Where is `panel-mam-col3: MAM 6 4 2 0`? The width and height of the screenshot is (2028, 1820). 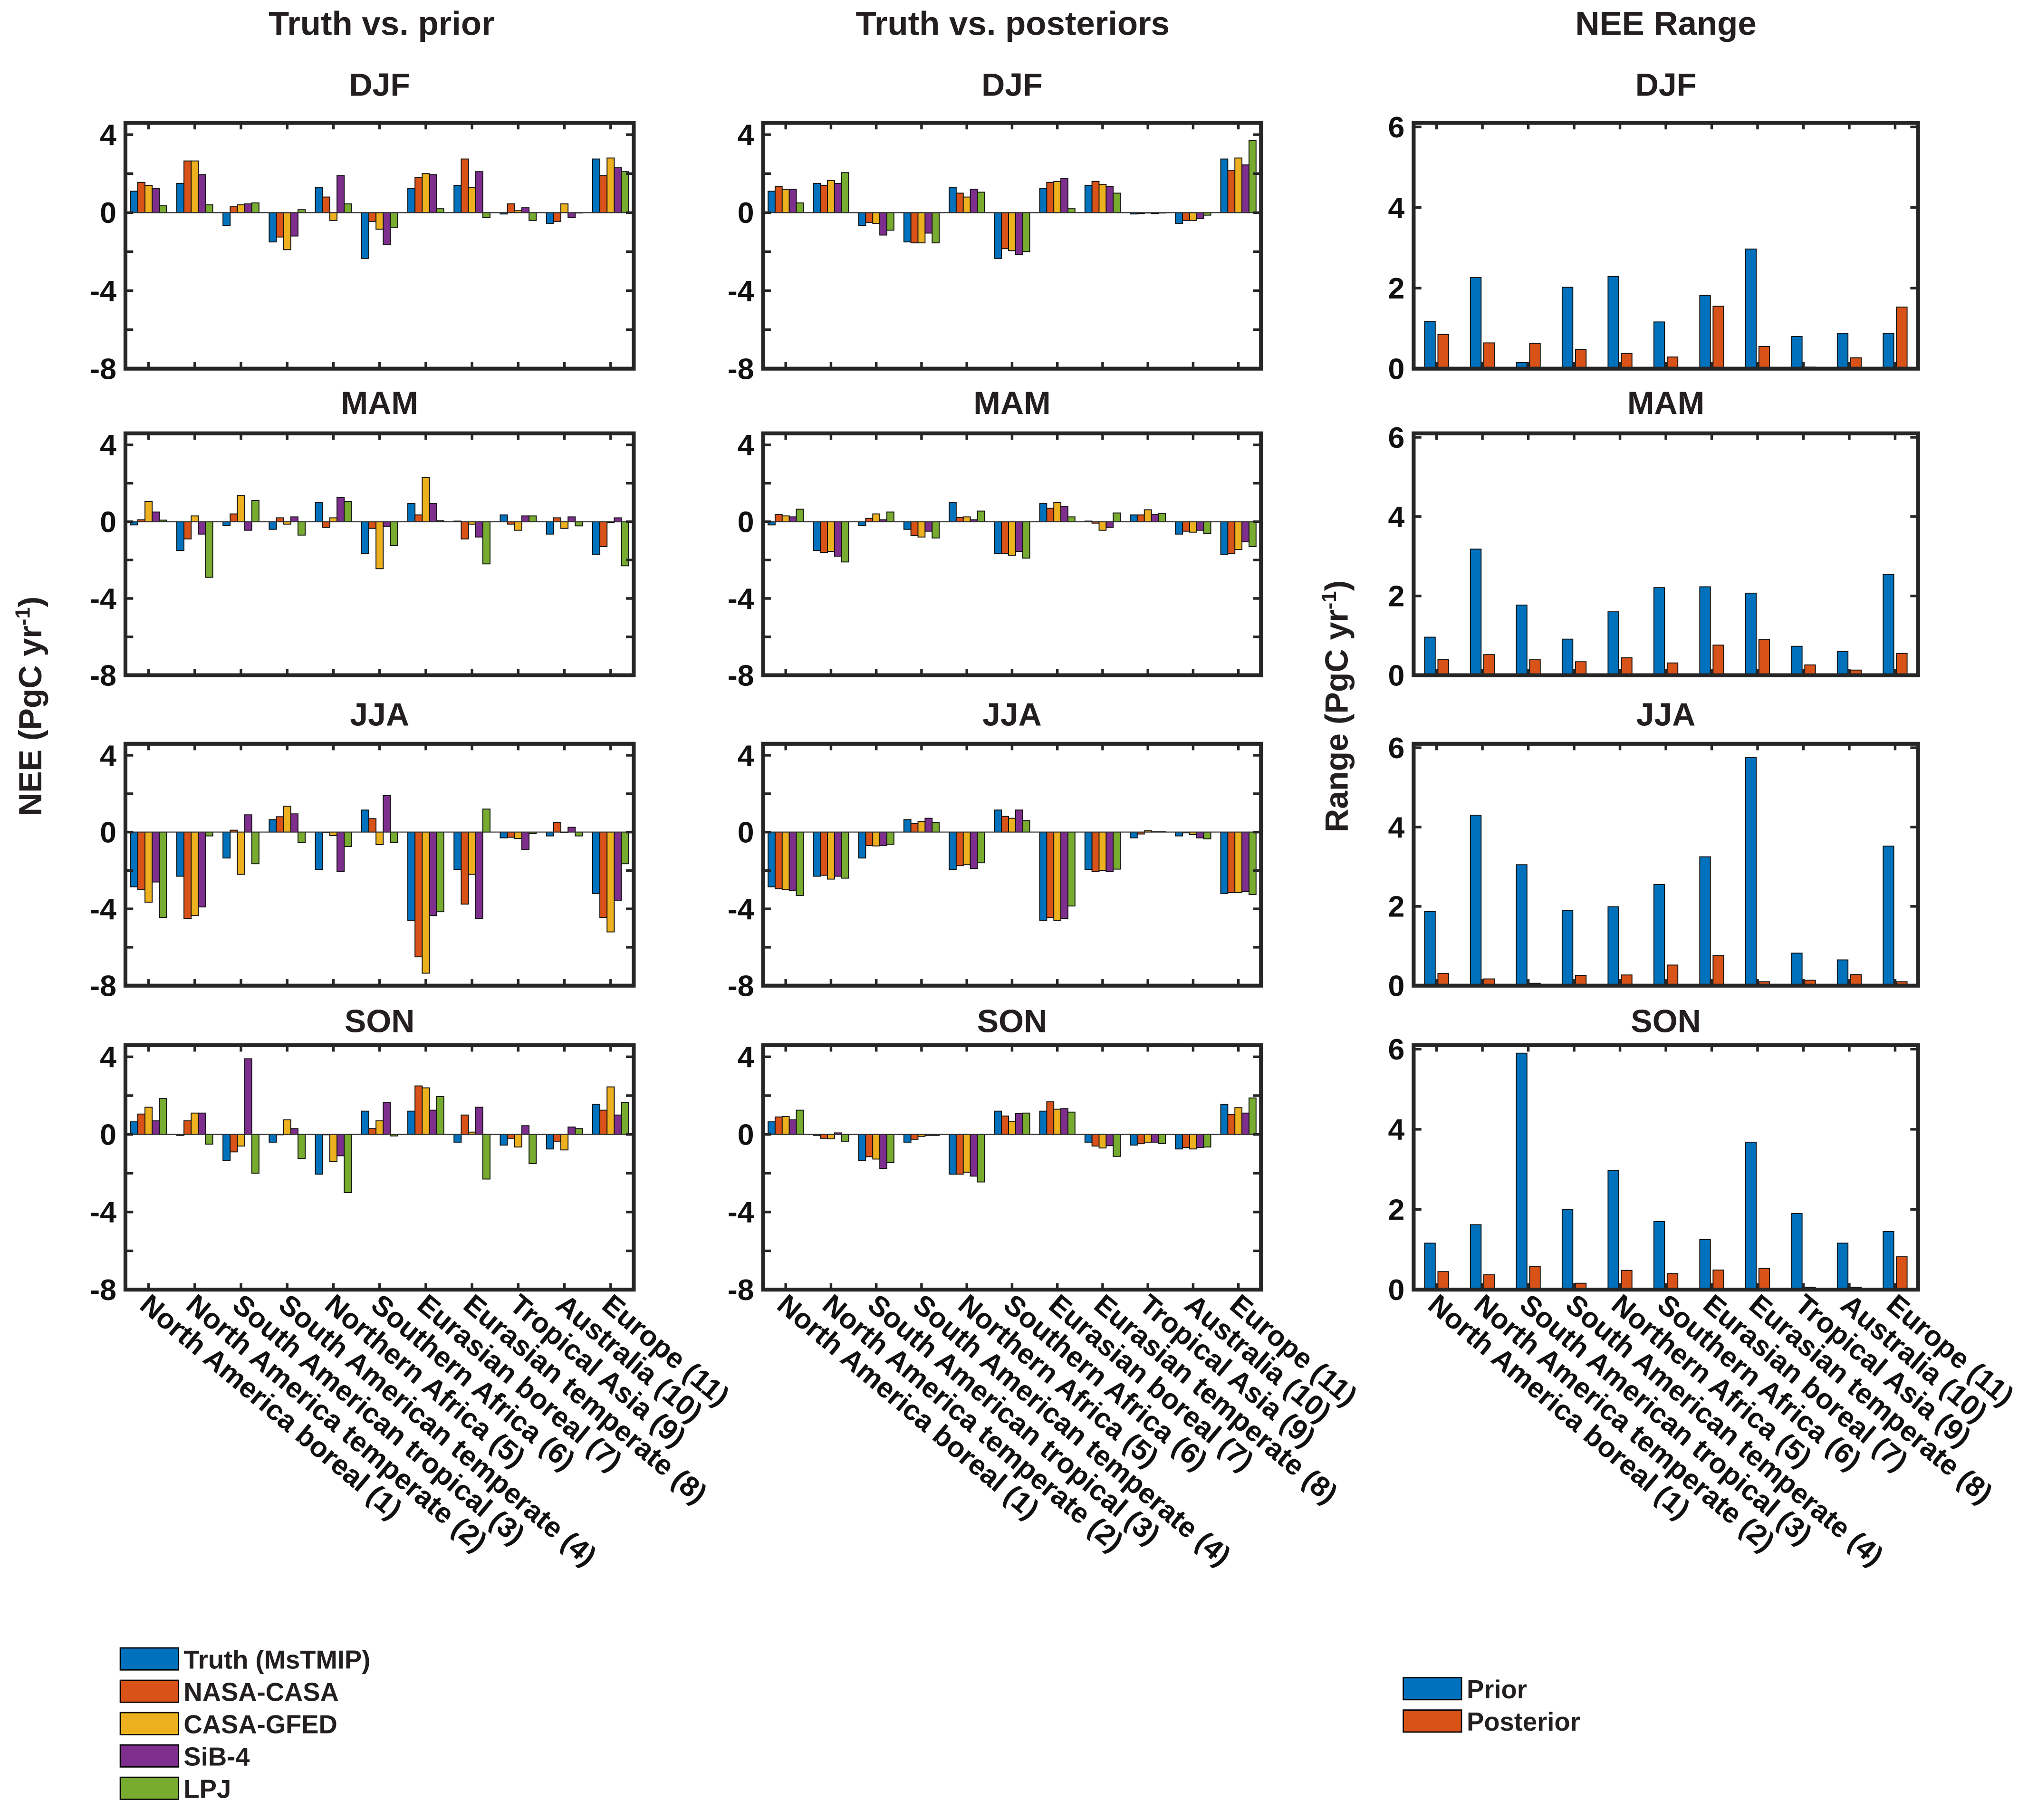 panel-mam-col3: MAM 6 4 2 0 is located at coordinates (1654, 538).